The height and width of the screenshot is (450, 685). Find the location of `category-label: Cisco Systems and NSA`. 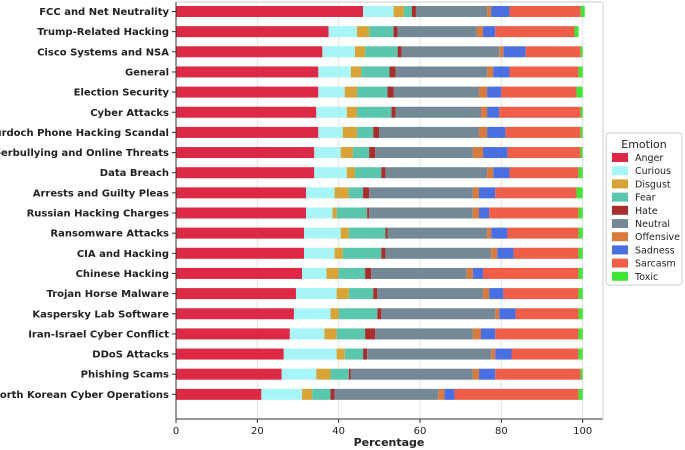

category-label: Cisco Systems and NSA is located at coordinates (103, 52).